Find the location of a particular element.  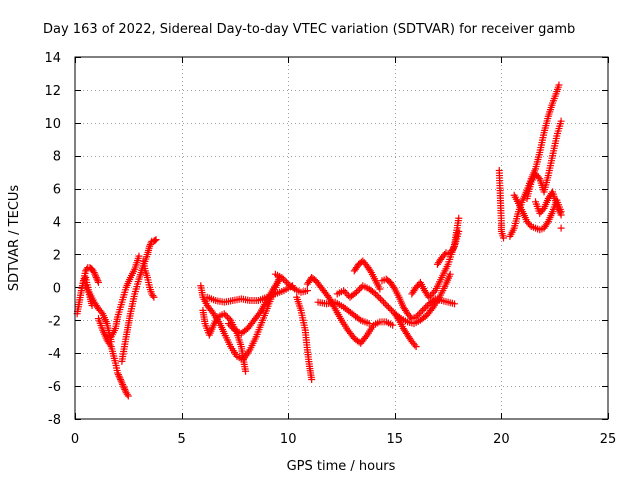

y-tick-label: 12 is located at coordinates (52, 91).